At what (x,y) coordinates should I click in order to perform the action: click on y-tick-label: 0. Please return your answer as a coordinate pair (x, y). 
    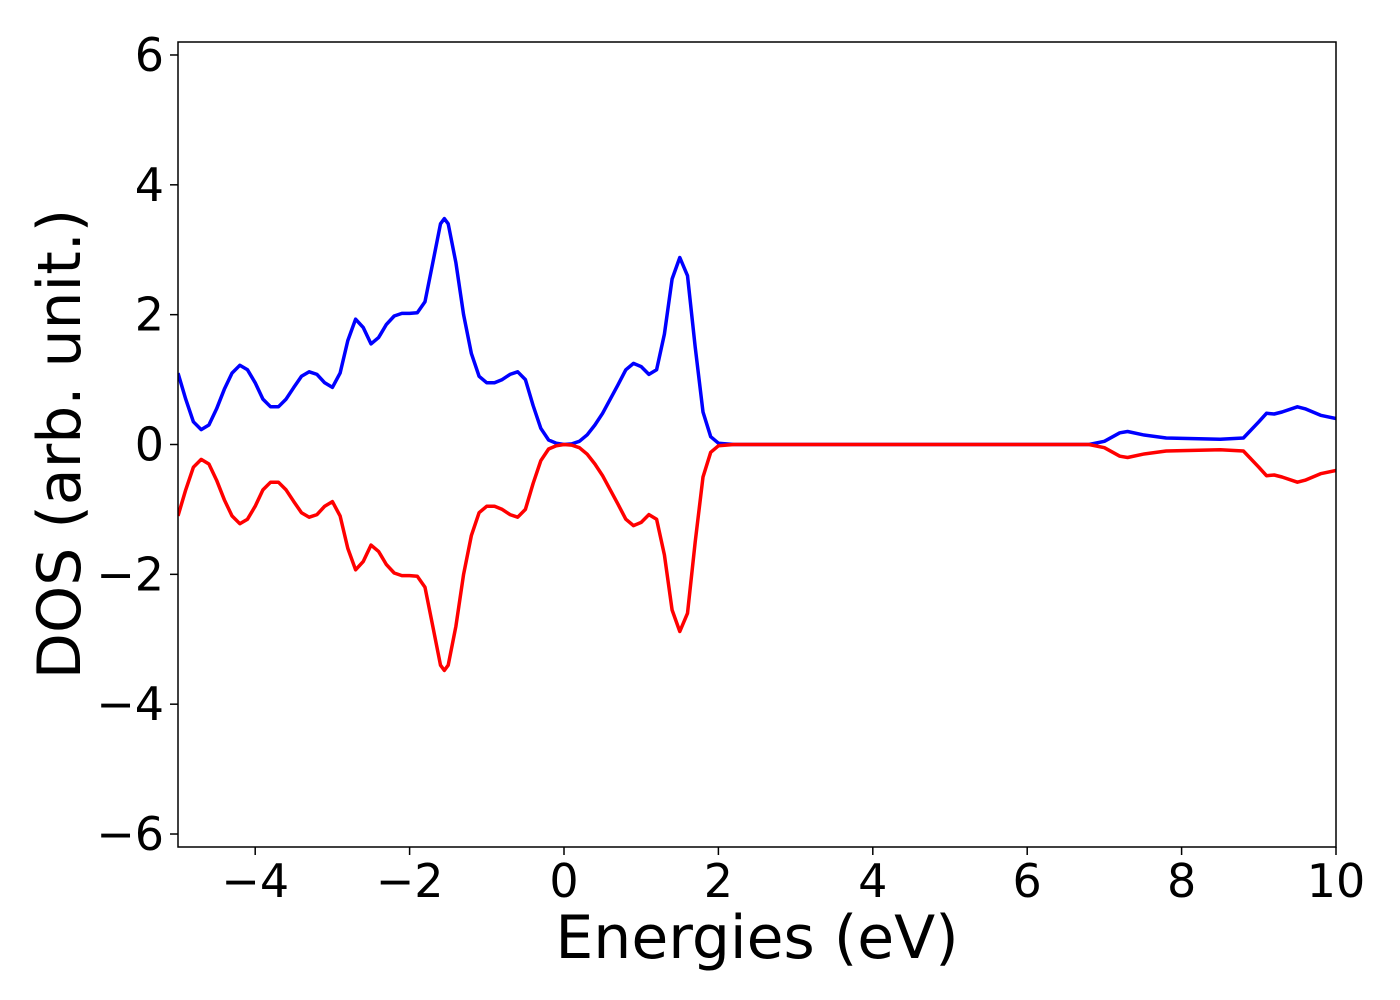
    Looking at the image, I should click on (149, 445).